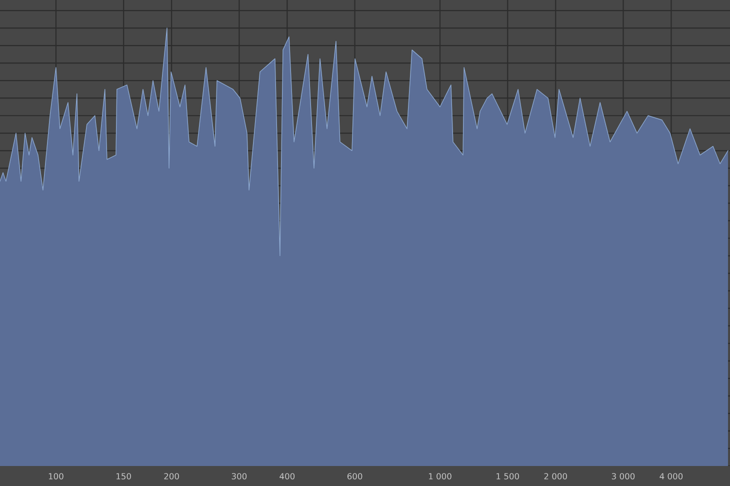 Image resolution: width=730 pixels, height=486 pixels. What do you see at coordinates (354, 476) in the screenshot?
I see `x-tick-label: 600` at bounding box center [354, 476].